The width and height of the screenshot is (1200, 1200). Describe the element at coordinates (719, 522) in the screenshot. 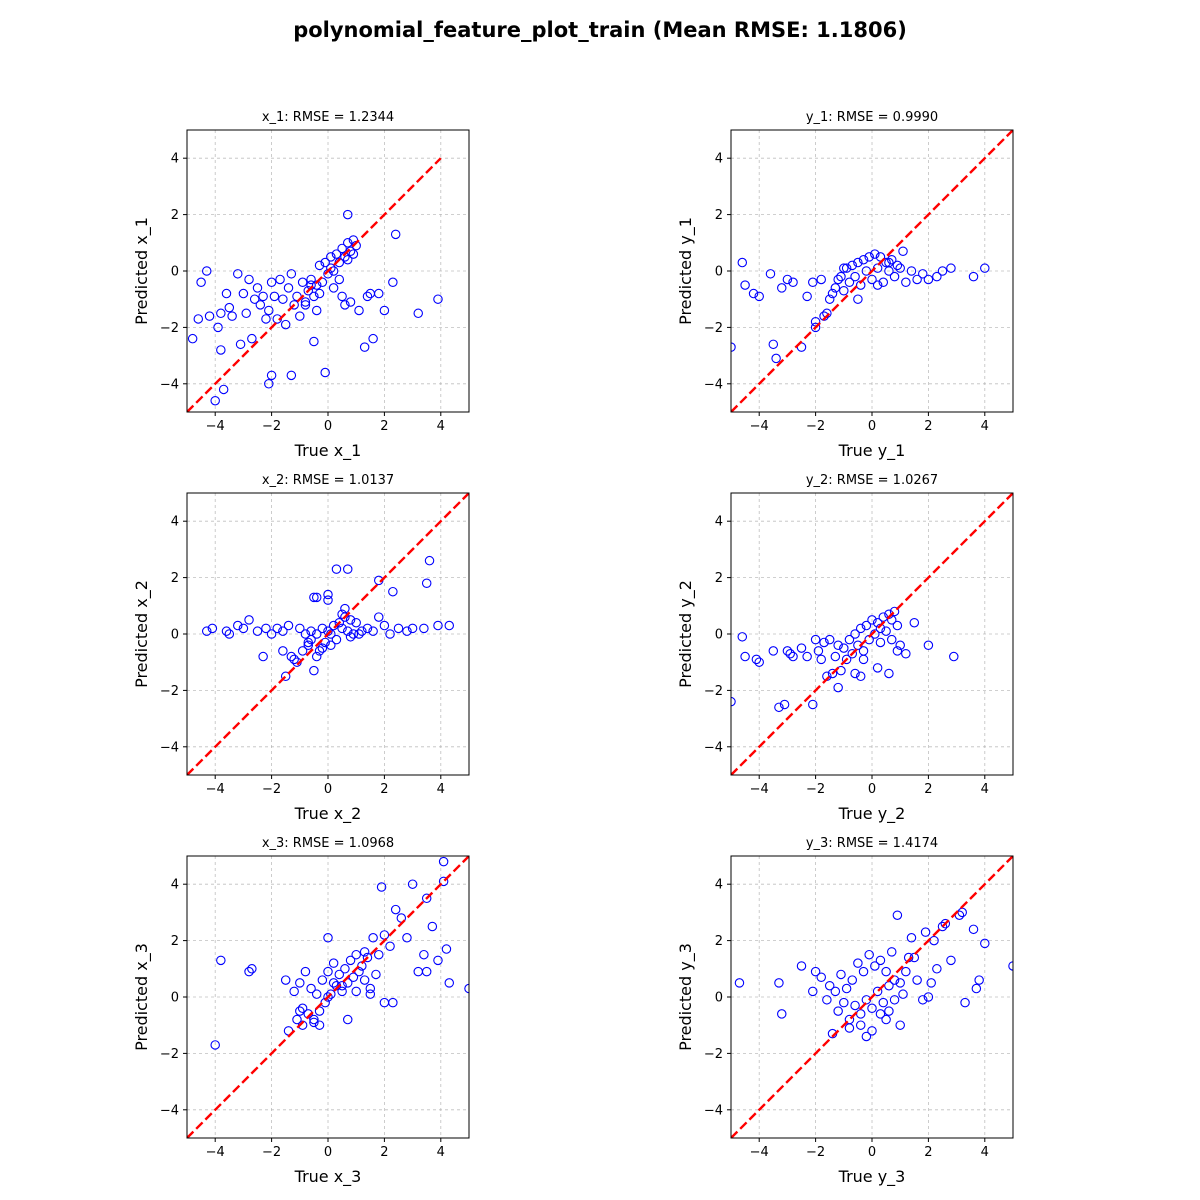

I see `y-tick-label: 4` at that location.